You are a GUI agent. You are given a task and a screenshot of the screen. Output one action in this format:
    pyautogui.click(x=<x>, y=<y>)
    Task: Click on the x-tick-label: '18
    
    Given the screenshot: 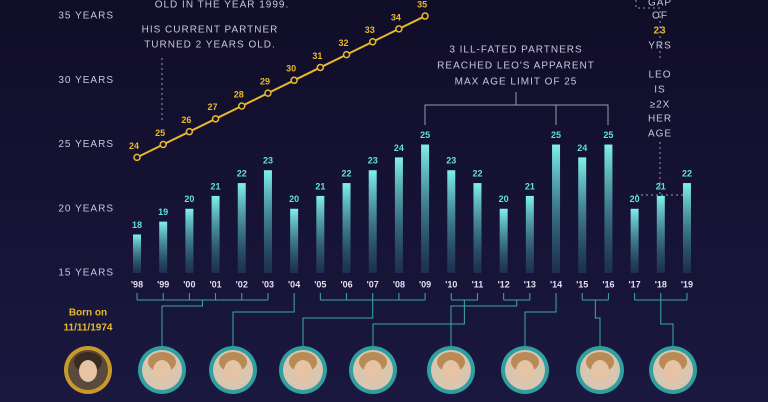 What is the action you would take?
    pyautogui.click(x=661, y=284)
    